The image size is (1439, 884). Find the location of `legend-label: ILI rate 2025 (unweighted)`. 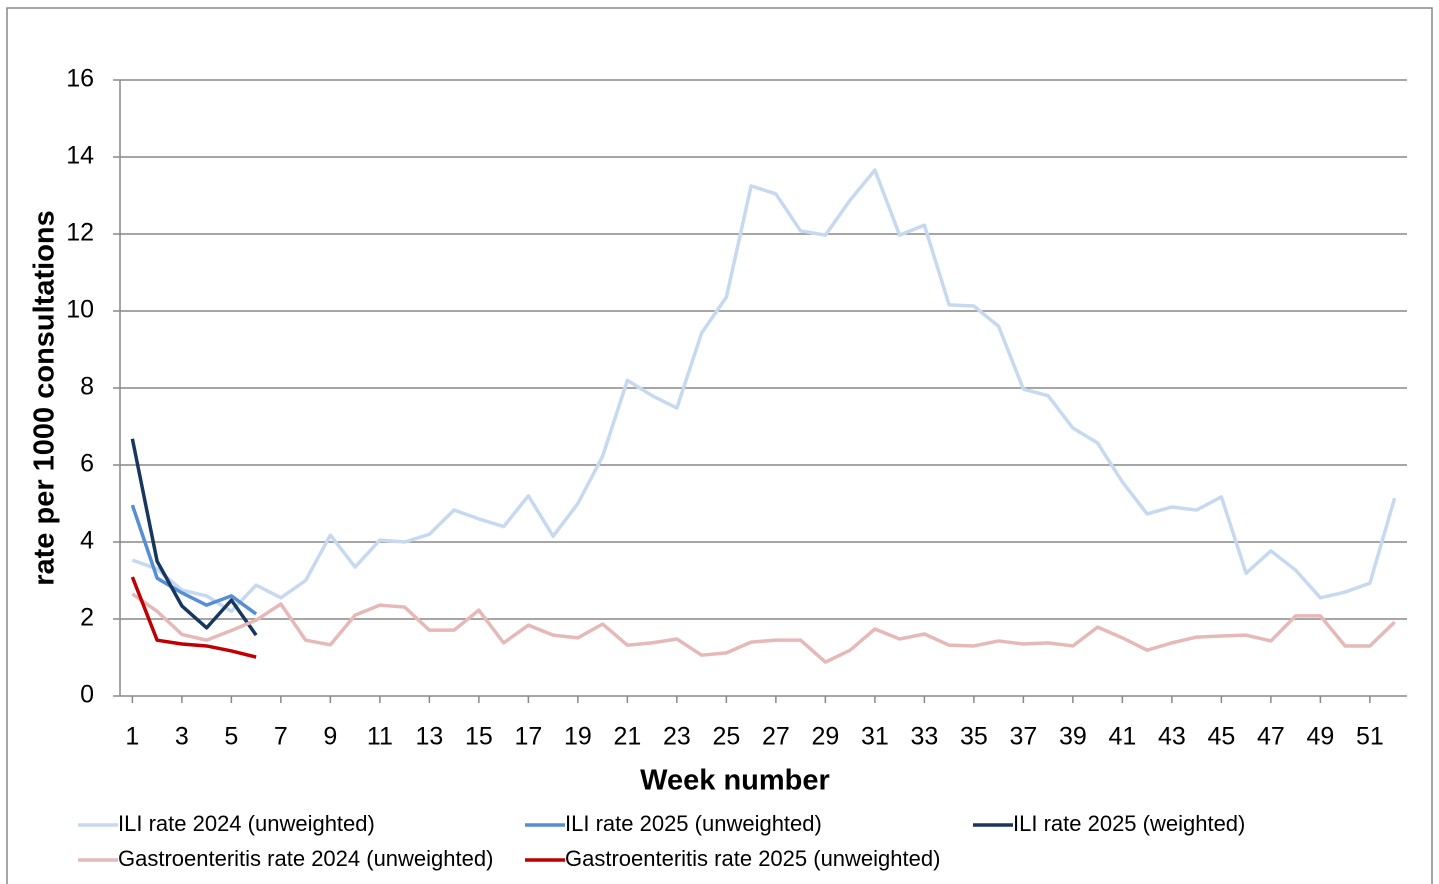

legend-label: ILI rate 2025 (unweighted) is located at coordinates (693, 823).